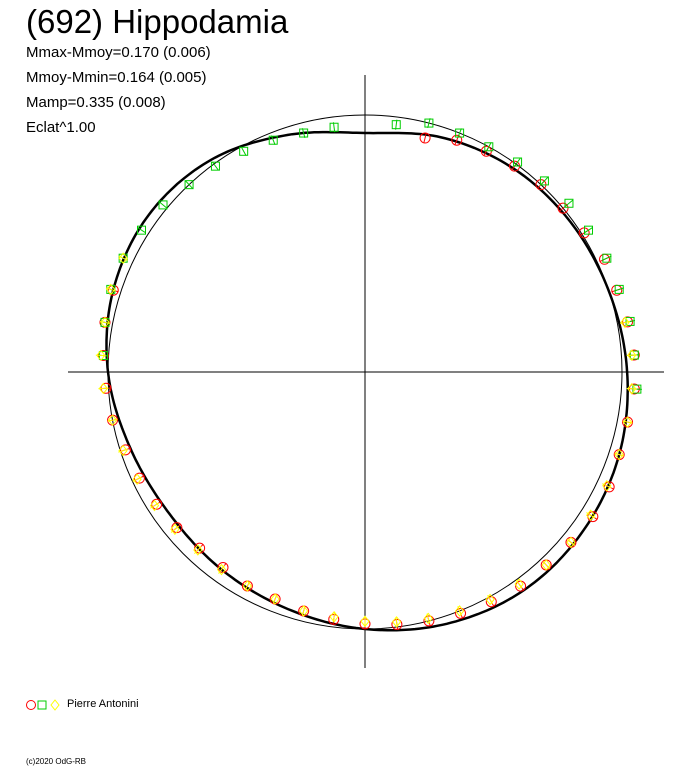  I want to click on circle-error-bar, so click(425, 138).